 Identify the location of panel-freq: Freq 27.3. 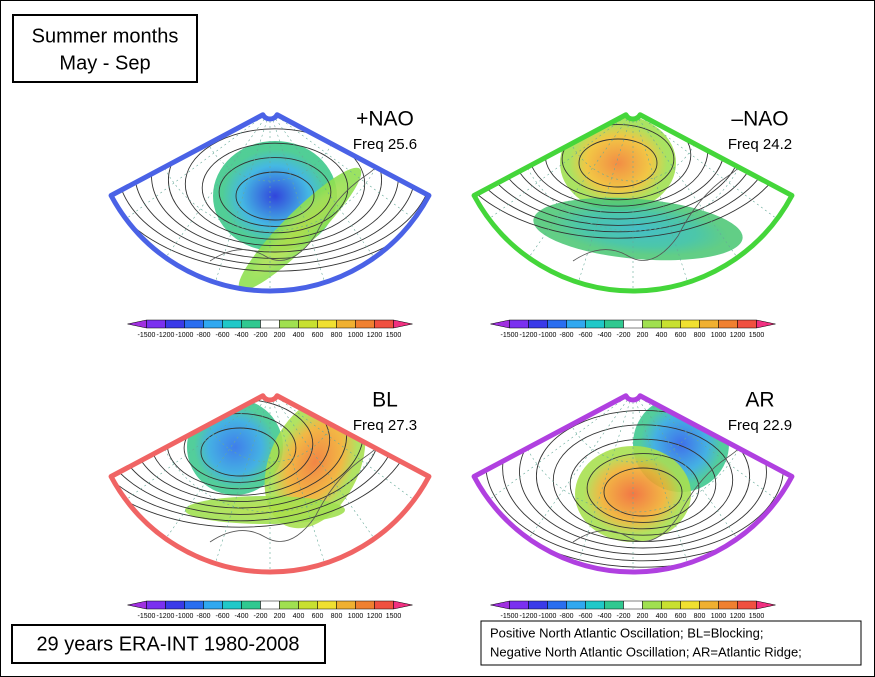
(385, 425).